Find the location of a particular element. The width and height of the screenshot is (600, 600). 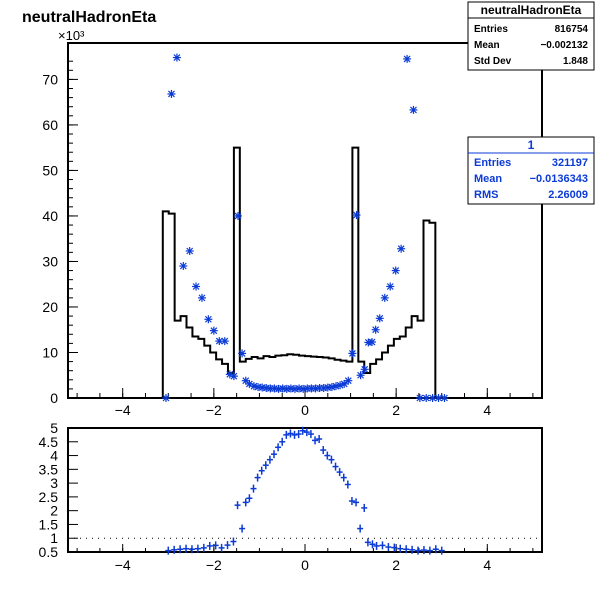

stats-value: 2.26009 is located at coordinates (568, 195).